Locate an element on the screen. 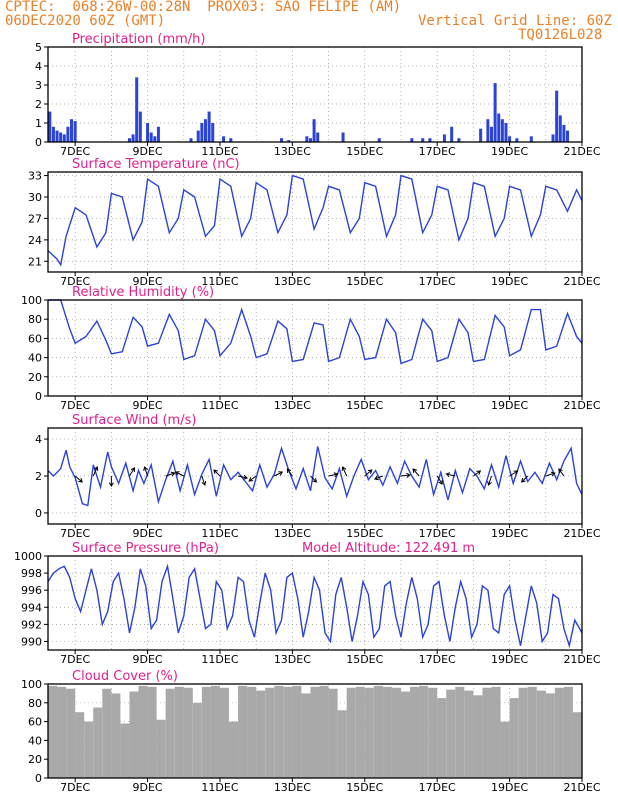 The height and width of the screenshot is (800, 618). y-tick-label: 30 is located at coordinates (35, 197).